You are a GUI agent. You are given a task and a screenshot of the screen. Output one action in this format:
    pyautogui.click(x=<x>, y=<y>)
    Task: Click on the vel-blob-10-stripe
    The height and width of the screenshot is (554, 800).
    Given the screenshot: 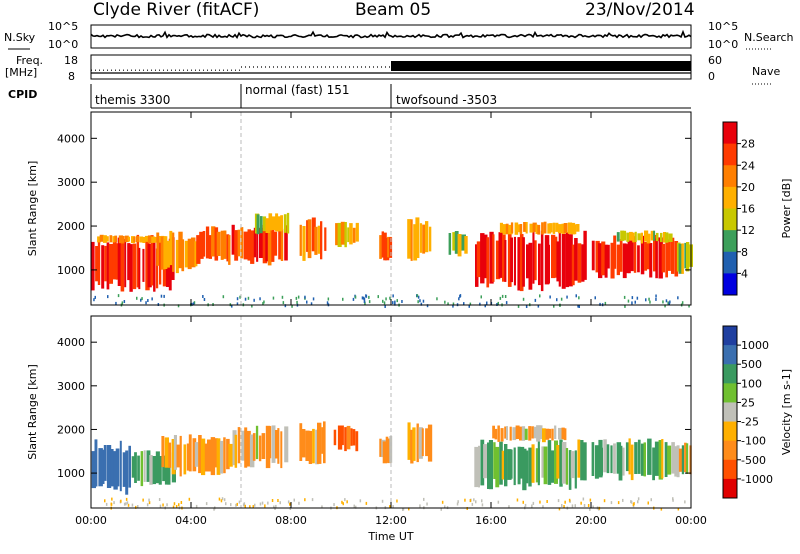 What is the action you would take?
    pyautogui.click(x=623, y=461)
    